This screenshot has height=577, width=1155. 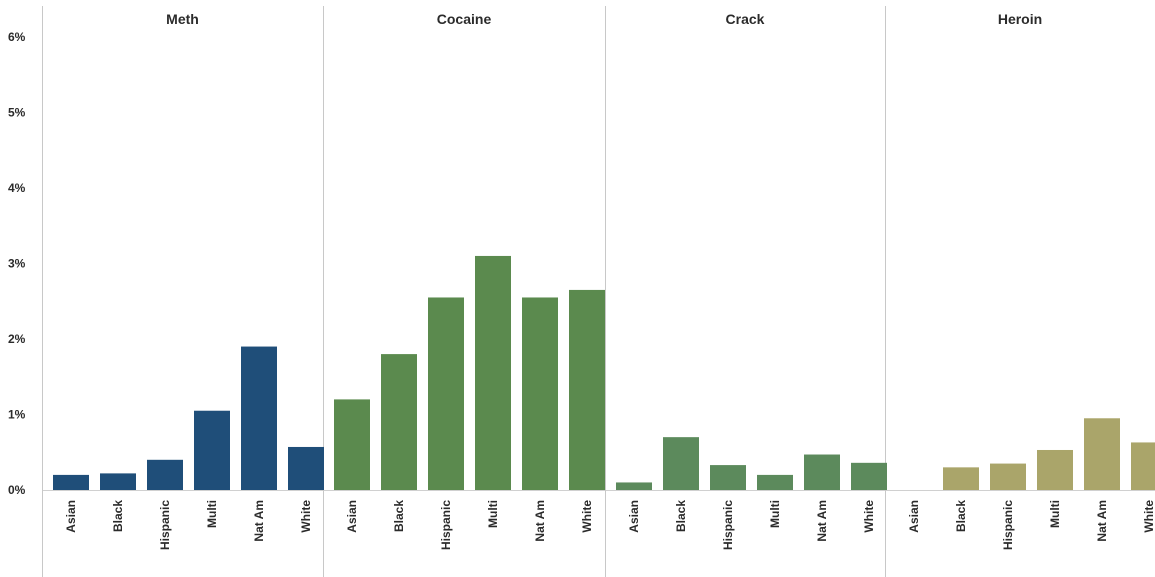 I want to click on y-tick-label: 5%, so click(x=17, y=113).